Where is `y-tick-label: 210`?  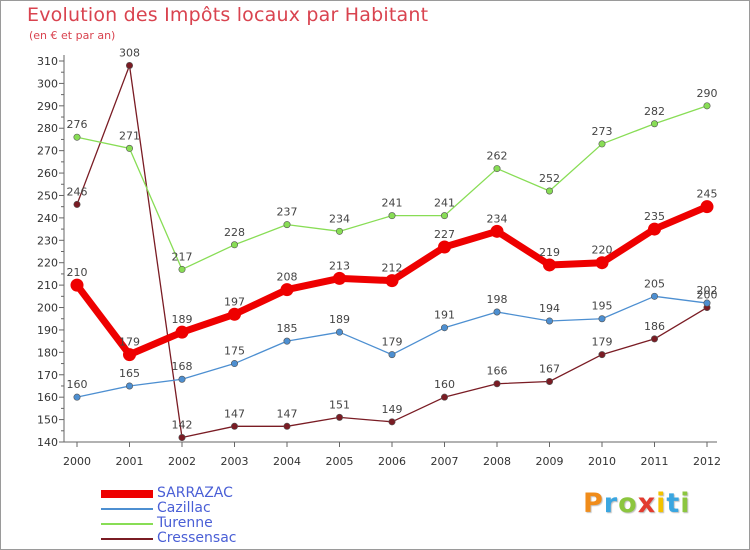 y-tick-label: 210 is located at coordinates (47, 285).